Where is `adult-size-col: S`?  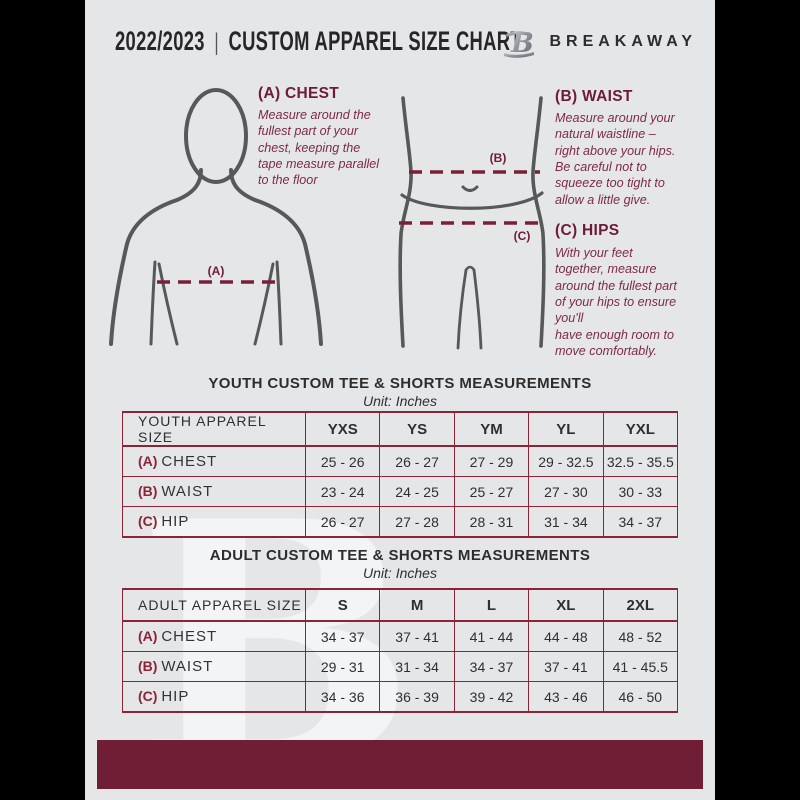
adult-size-col: S is located at coordinates (342, 605).